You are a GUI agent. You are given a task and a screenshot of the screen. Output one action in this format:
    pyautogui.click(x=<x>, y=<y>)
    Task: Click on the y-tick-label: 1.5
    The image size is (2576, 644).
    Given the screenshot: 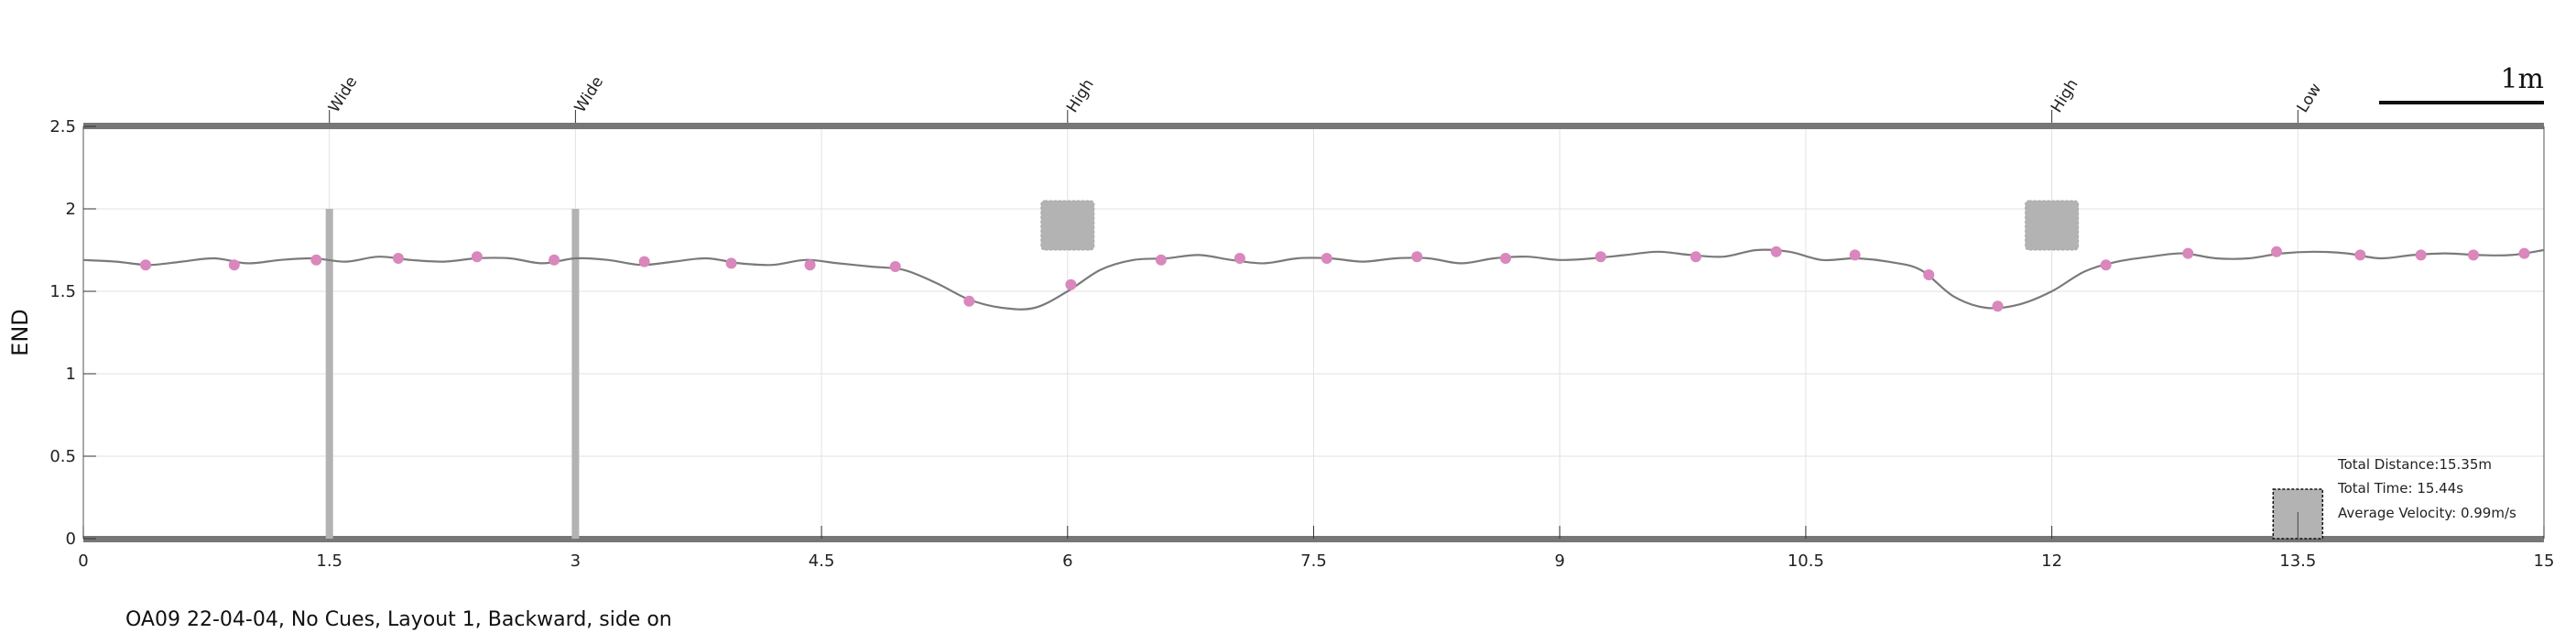 What is the action you would take?
    pyautogui.click(x=62, y=292)
    